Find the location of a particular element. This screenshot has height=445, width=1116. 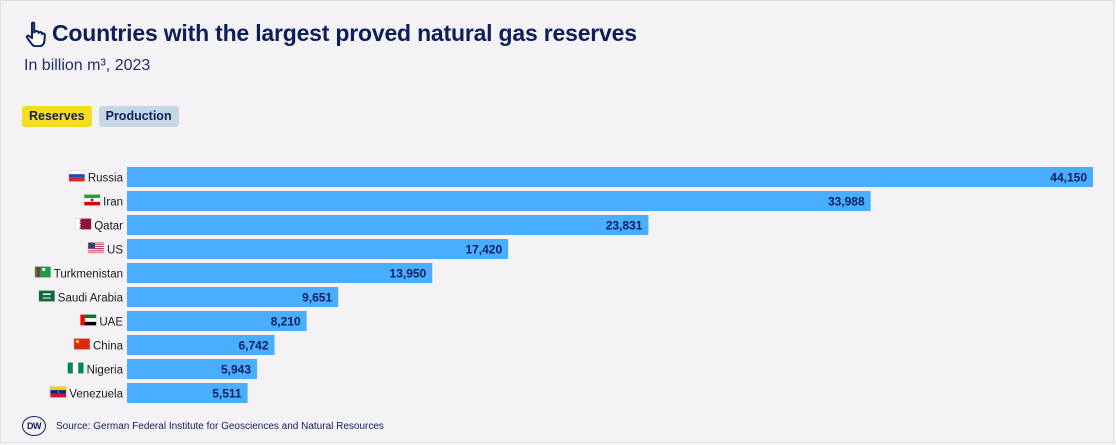

category-label: US is located at coordinates (115, 251).